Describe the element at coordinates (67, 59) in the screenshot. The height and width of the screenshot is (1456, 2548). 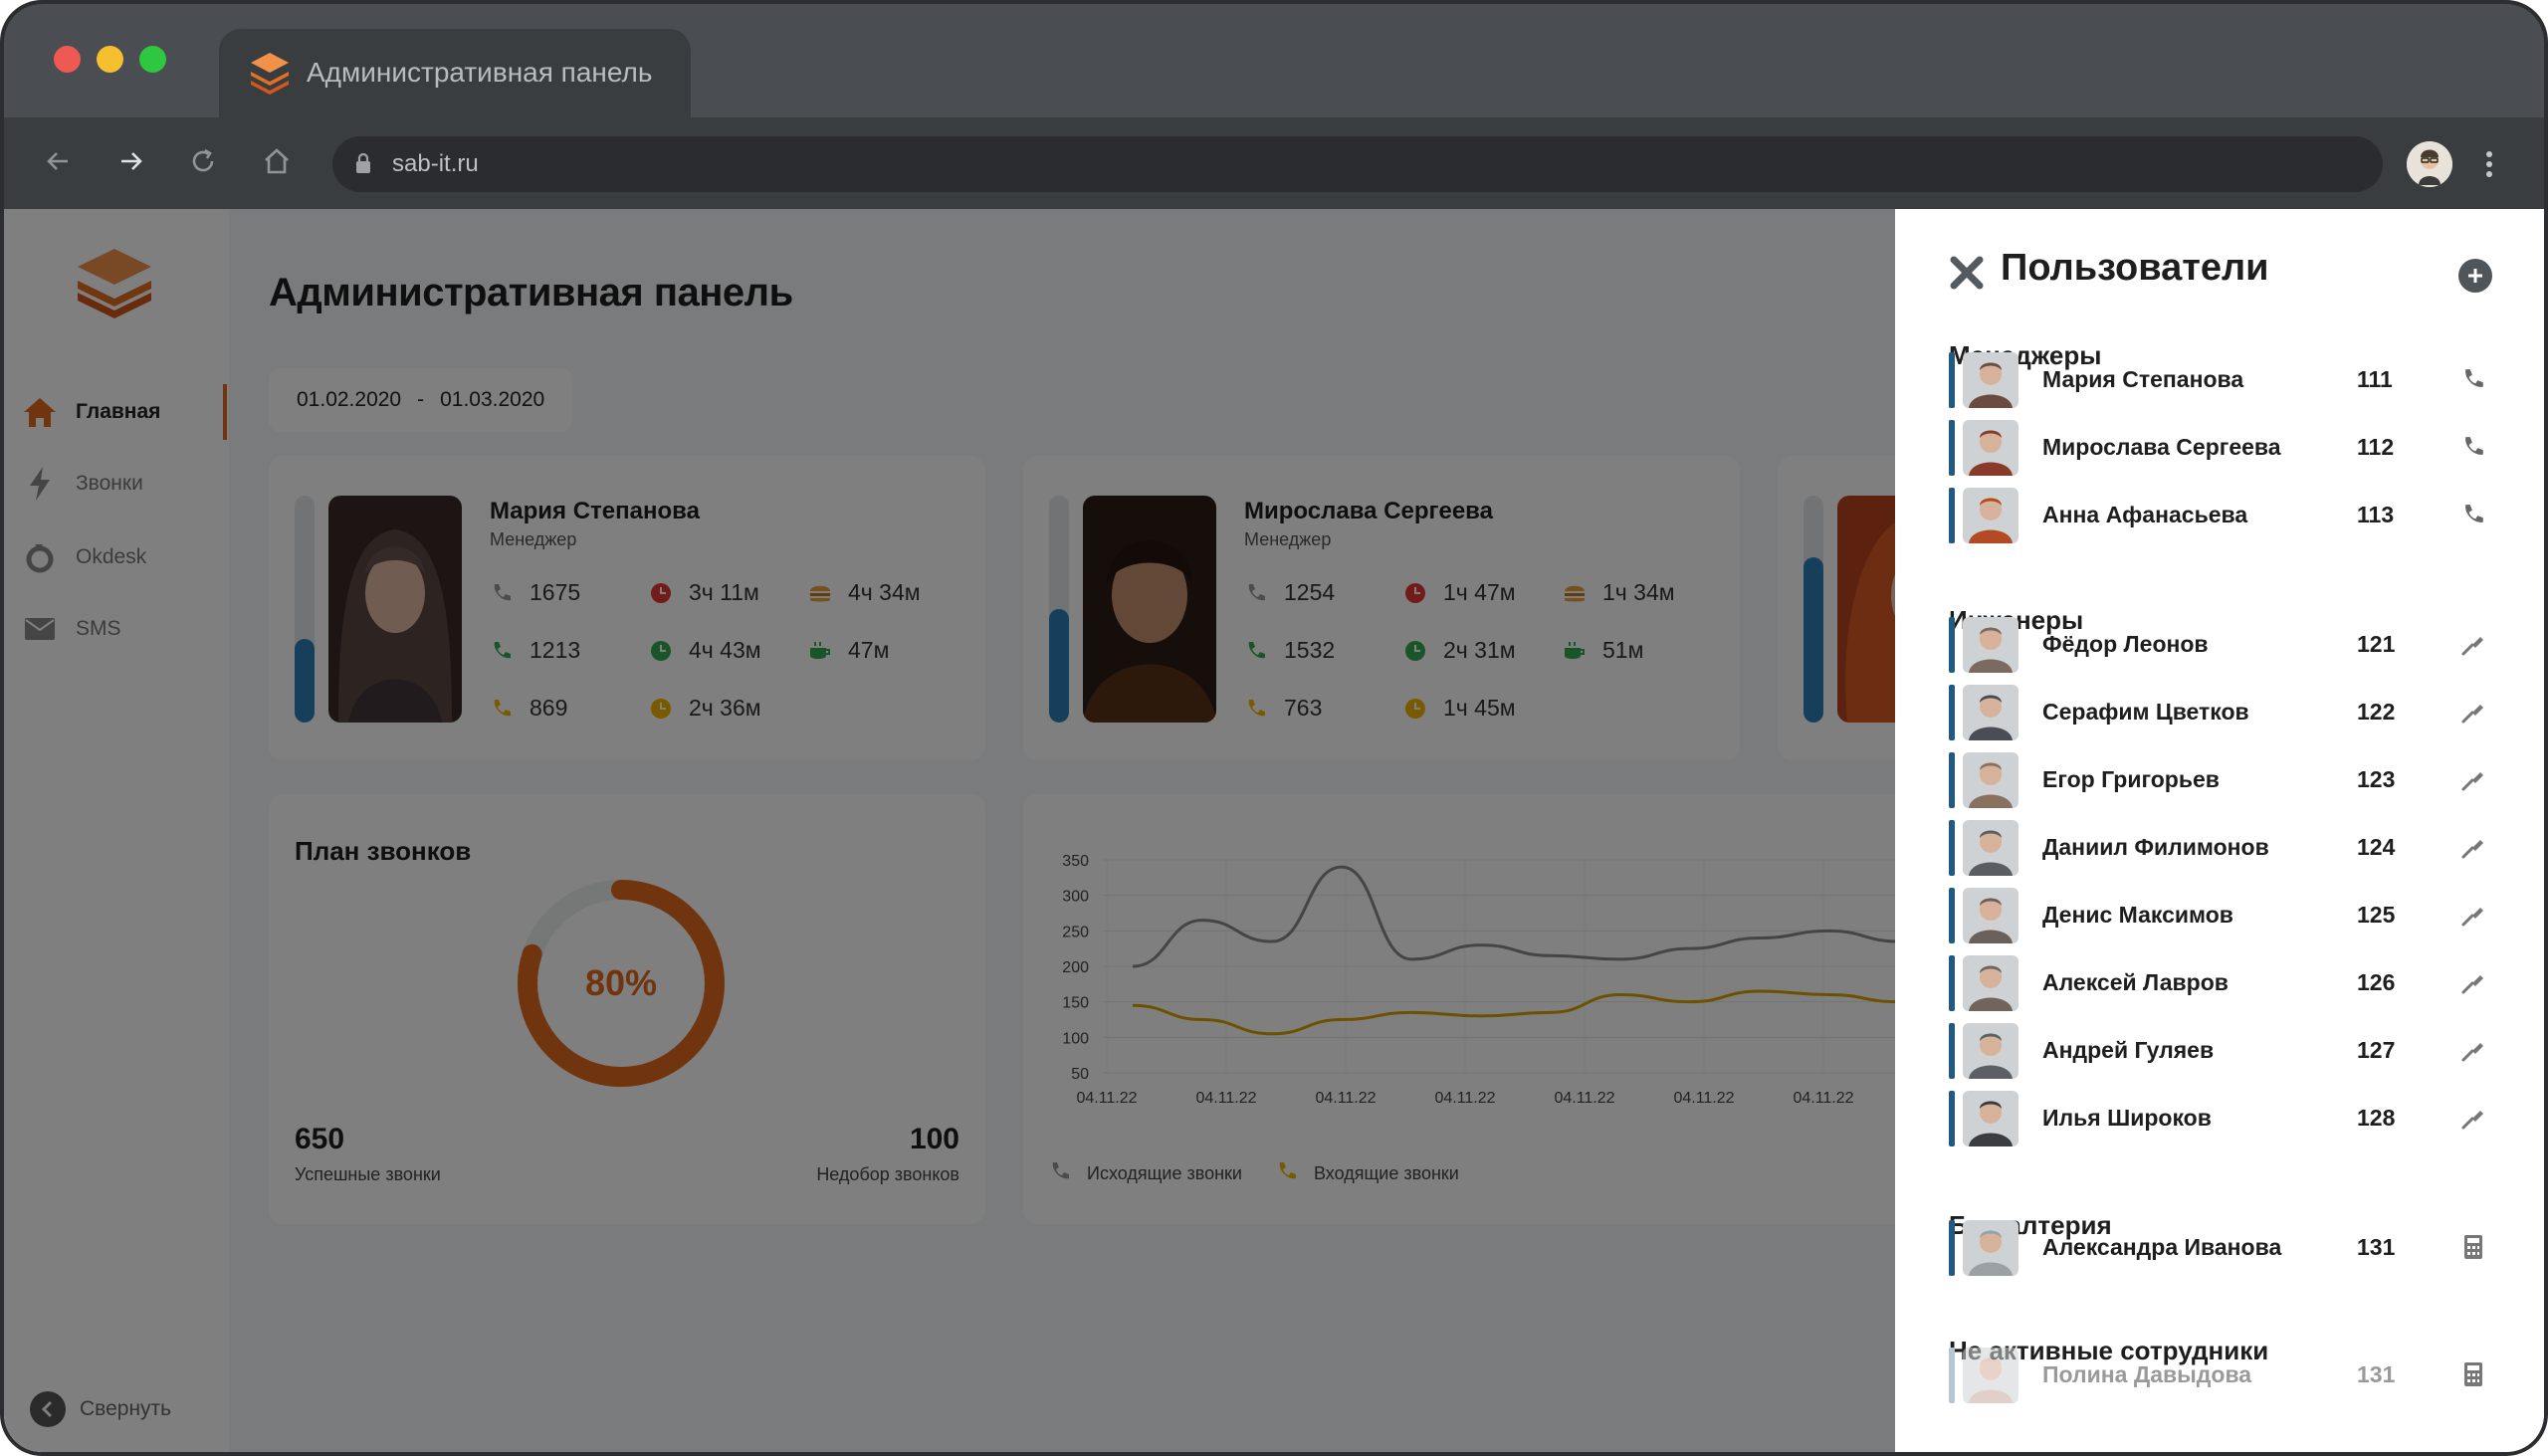
I see `close-window-button` at that location.